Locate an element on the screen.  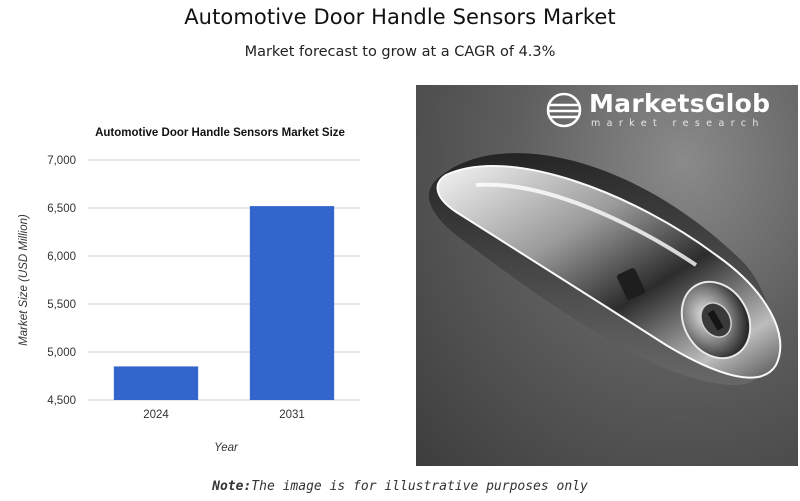
globe-icon is located at coordinates (564, 110).